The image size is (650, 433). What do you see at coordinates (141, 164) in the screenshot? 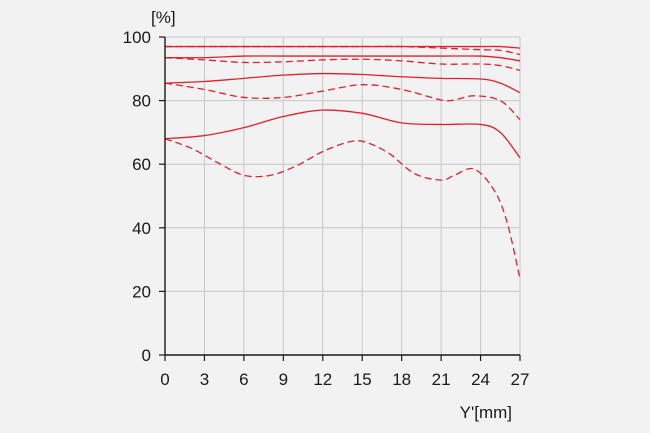
I see `y-tick-label: 60` at bounding box center [141, 164].